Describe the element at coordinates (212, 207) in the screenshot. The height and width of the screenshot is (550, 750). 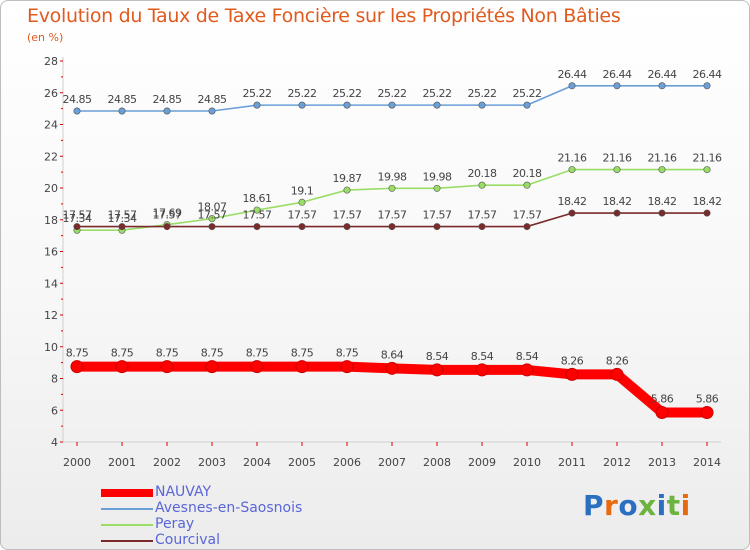
I see `data-label: 18.07` at that location.